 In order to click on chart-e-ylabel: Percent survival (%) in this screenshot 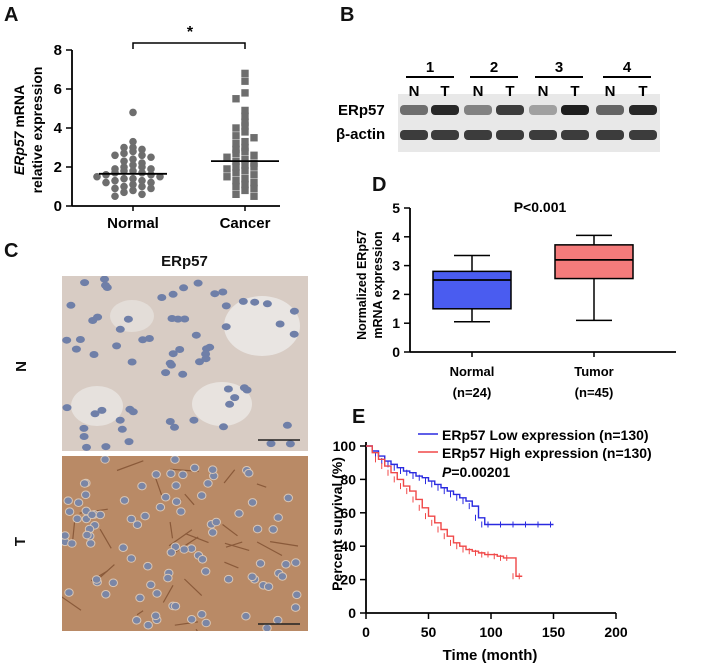, I will do `click(337, 524)`.